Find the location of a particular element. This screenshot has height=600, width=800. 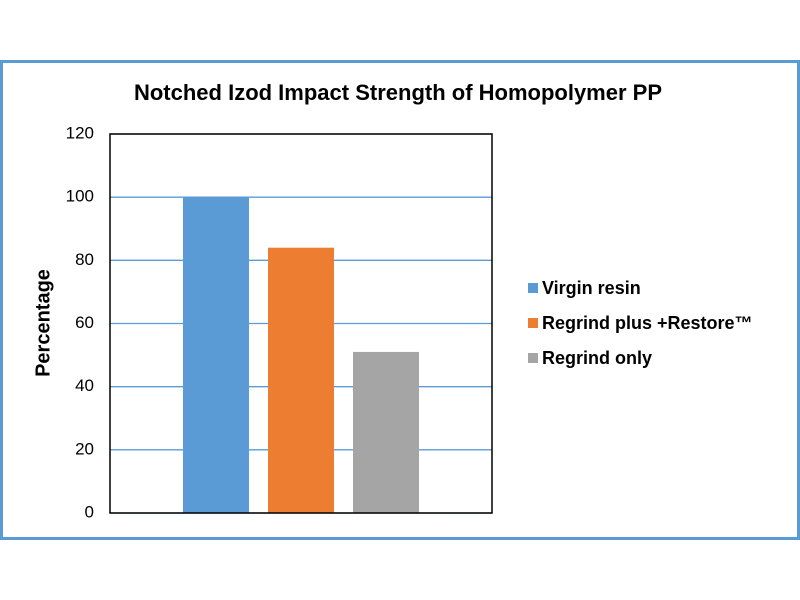

y-axis-title: Percentage is located at coordinates (43, 323).